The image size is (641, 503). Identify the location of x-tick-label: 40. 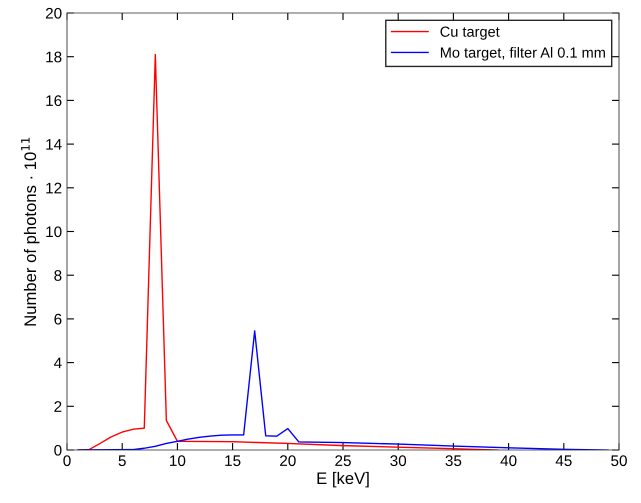
(508, 460).